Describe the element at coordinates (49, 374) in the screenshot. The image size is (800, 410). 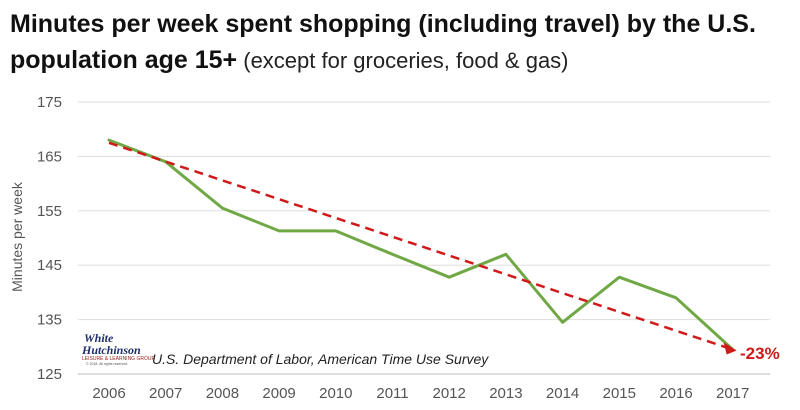
I see `y-tick-label: 125` at that location.